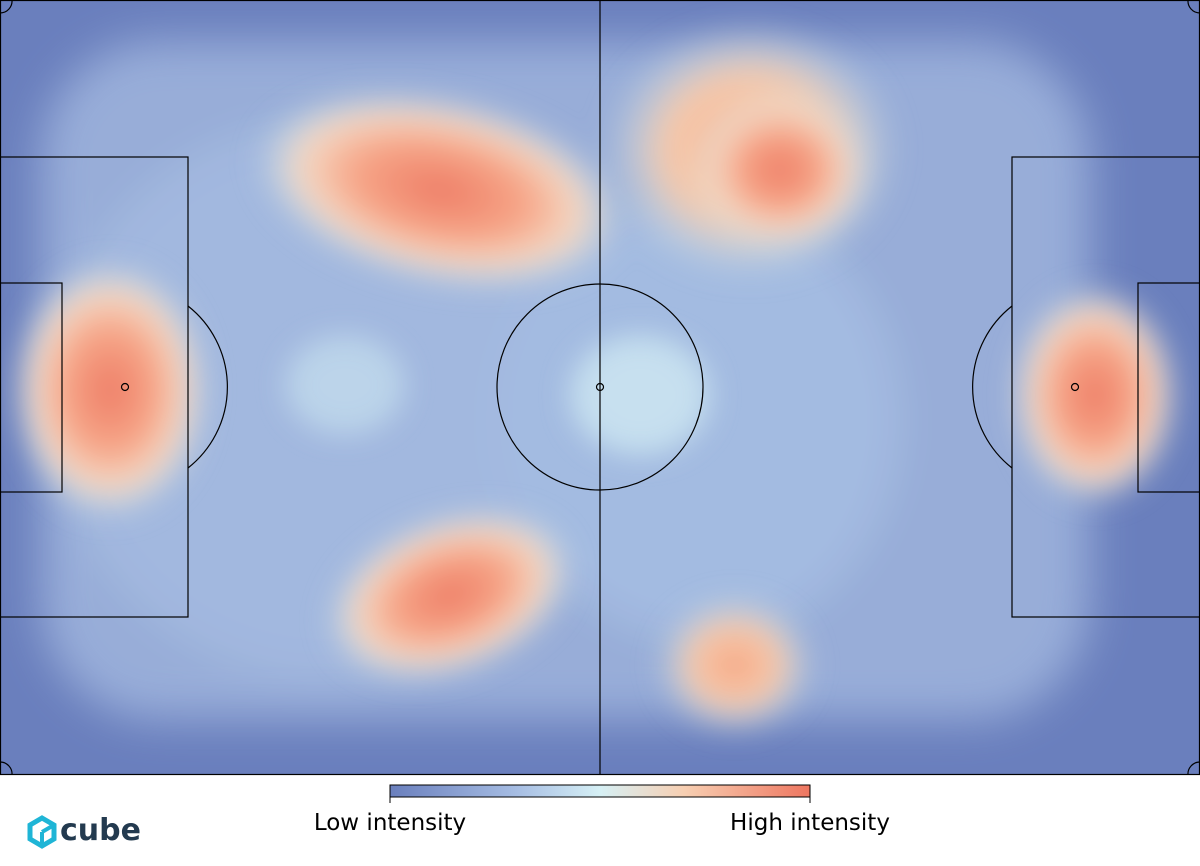 Image resolution: width=1200 pixels, height=866 pixels. I want to click on legend-high-label: High intensity, so click(810, 823).